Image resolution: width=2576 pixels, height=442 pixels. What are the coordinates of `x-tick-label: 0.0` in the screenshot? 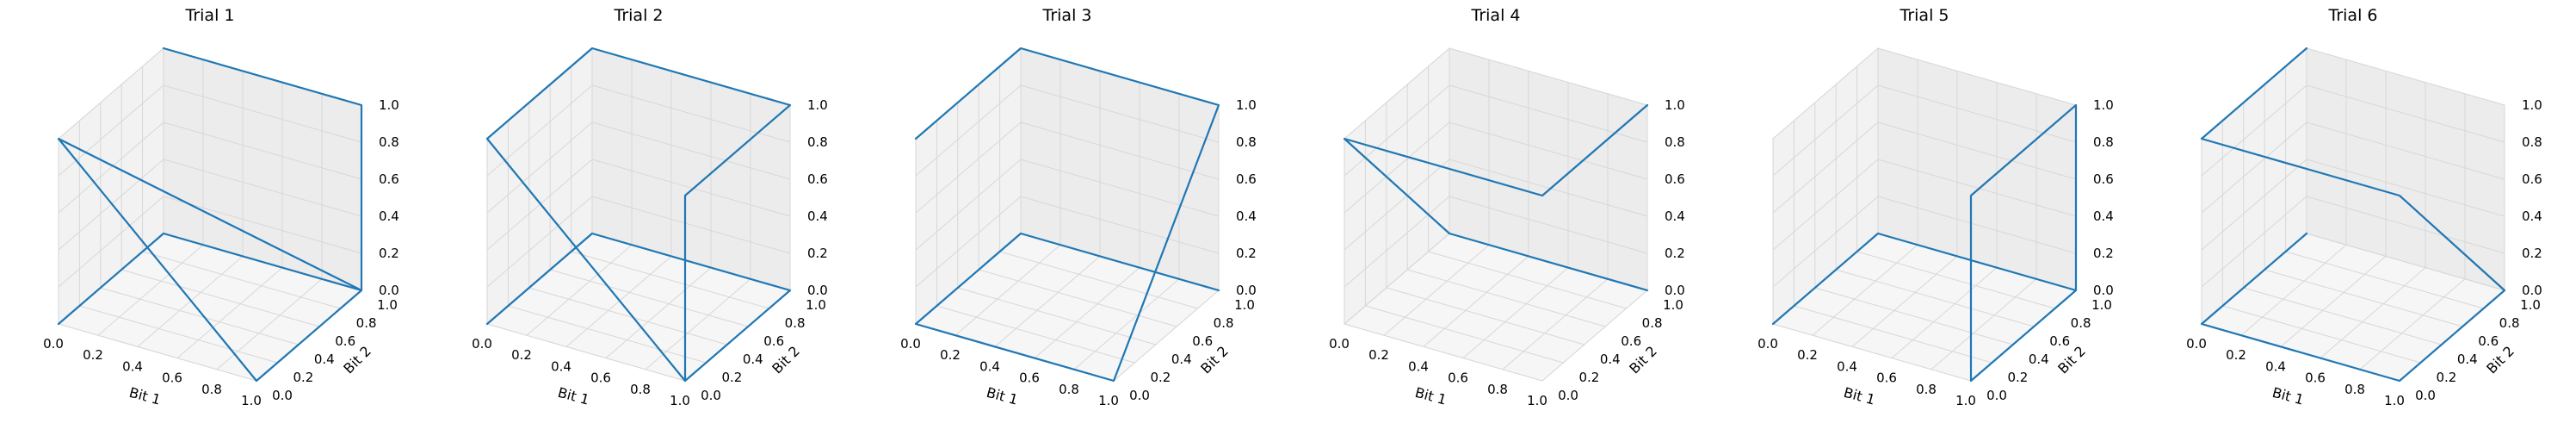 It's located at (482, 344).